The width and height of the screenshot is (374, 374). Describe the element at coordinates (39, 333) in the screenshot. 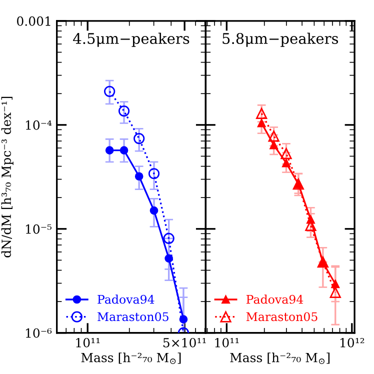

I see `y-tick-label: 10⁻⁶` at that location.